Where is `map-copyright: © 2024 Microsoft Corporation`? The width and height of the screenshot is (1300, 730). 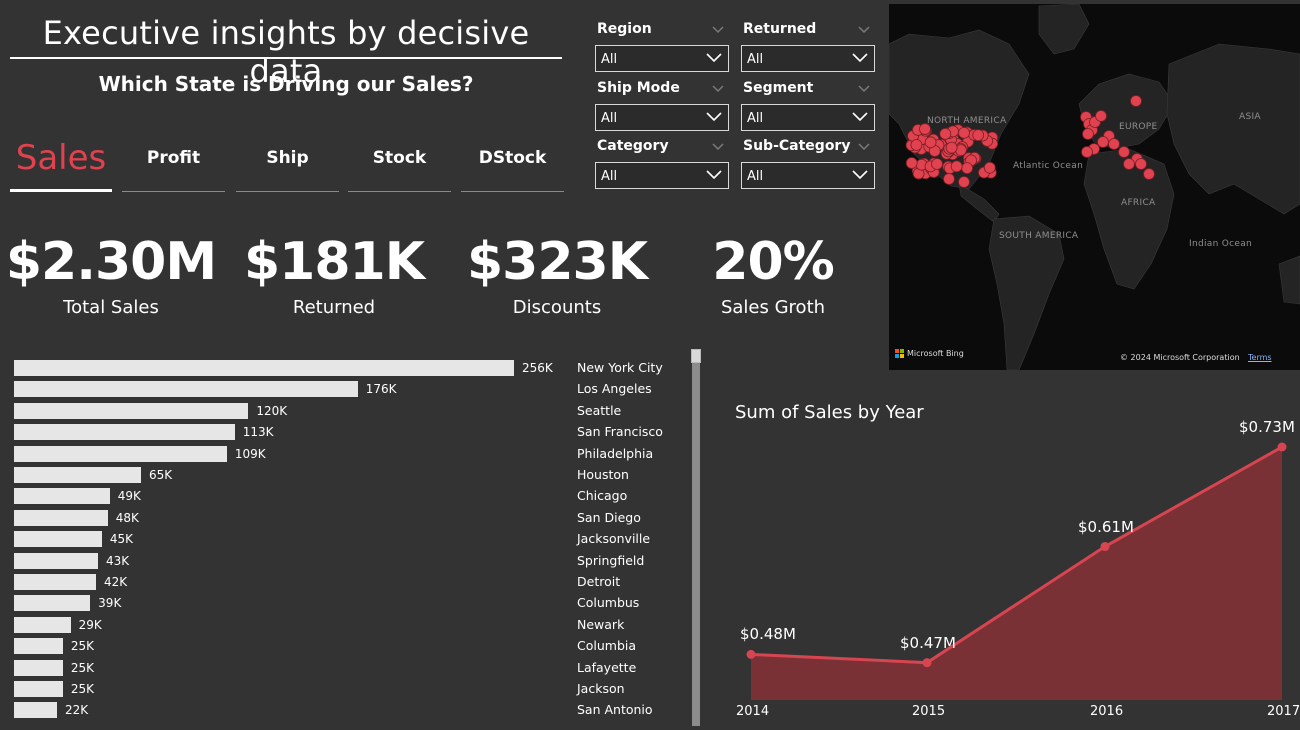
map-copyright: © 2024 Microsoft Corporation is located at coordinates (1180, 357).